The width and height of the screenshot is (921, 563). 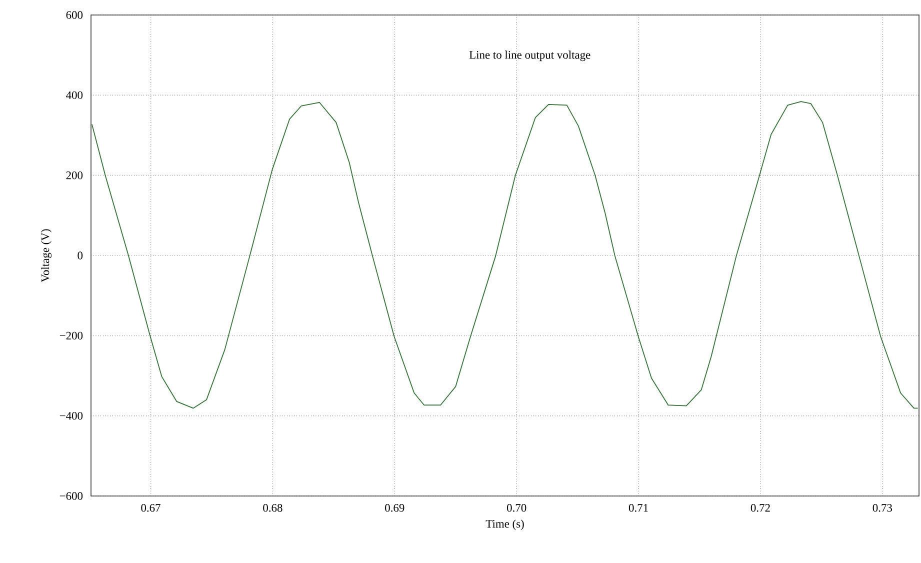 I want to click on y-axis-title: Voltage (V), so click(x=46, y=255).